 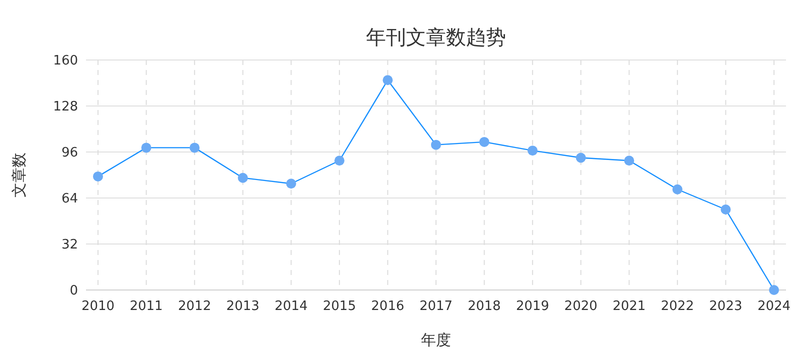 What do you see at coordinates (533, 306) in the screenshot?
I see `x-tick-label: 2019` at bounding box center [533, 306].